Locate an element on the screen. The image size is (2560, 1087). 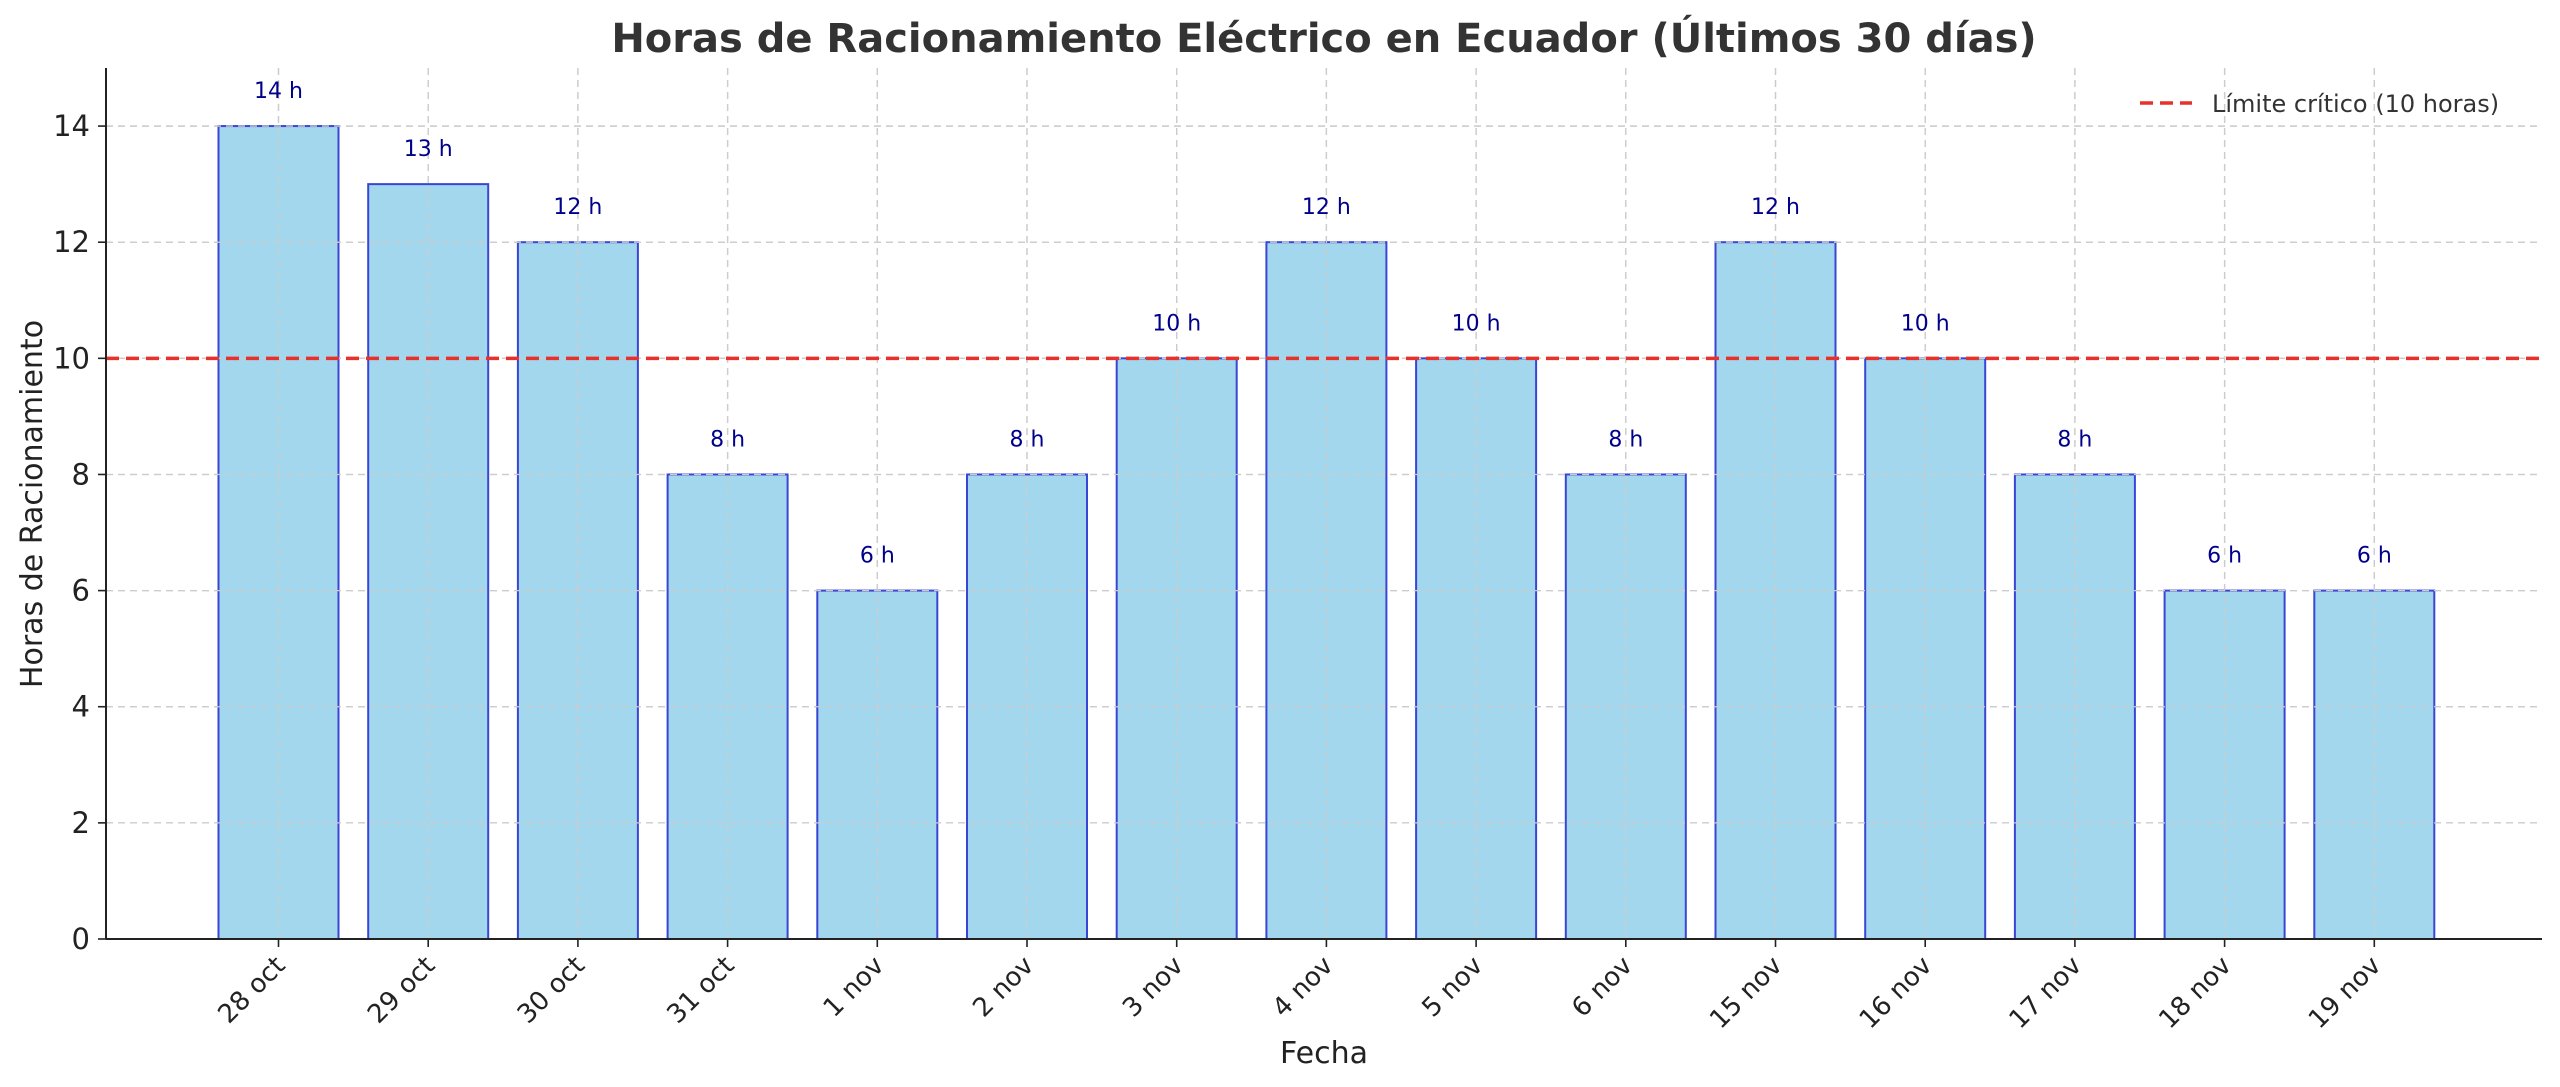
y-tick-label: 14 is located at coordinates (71, 126).